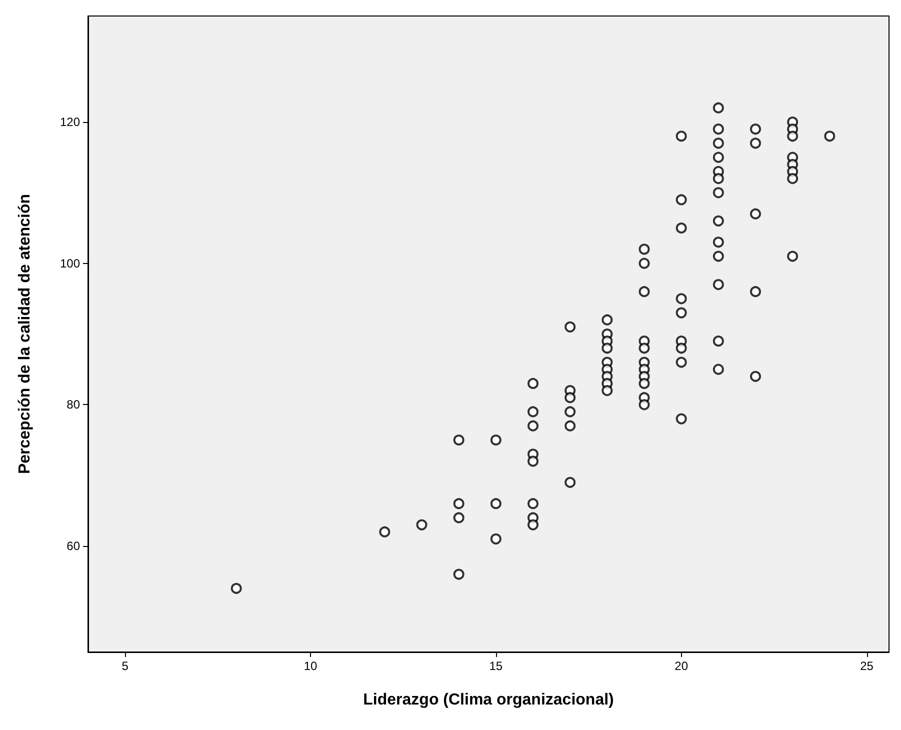 The image size is (901, 730). I want to click on y-tick-label: 100, so click(70, 263).